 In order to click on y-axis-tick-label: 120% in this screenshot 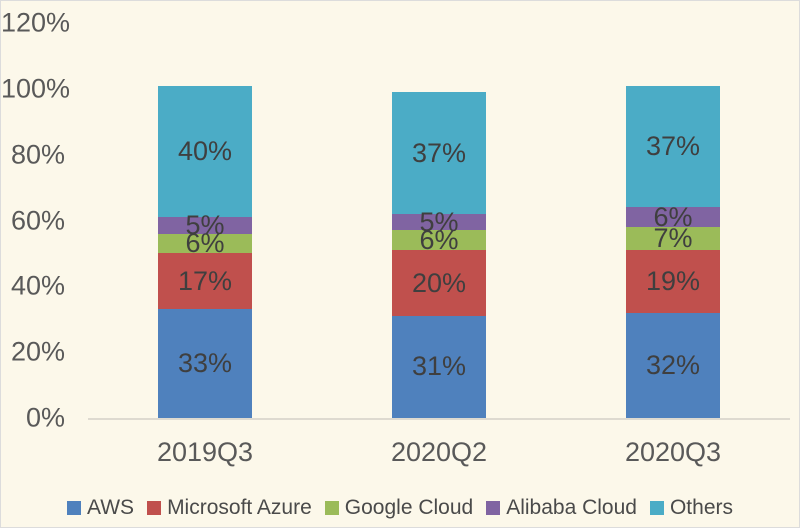, I will do `click(36, 22)`.